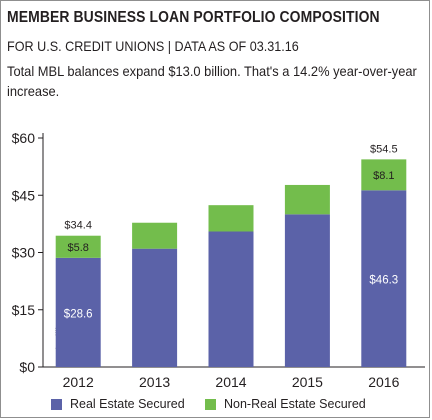 This screenshot has height=420, width=432. I want to click on legend-label-non-real-estate: Non-Real Estate Secured, so click(295, 404).